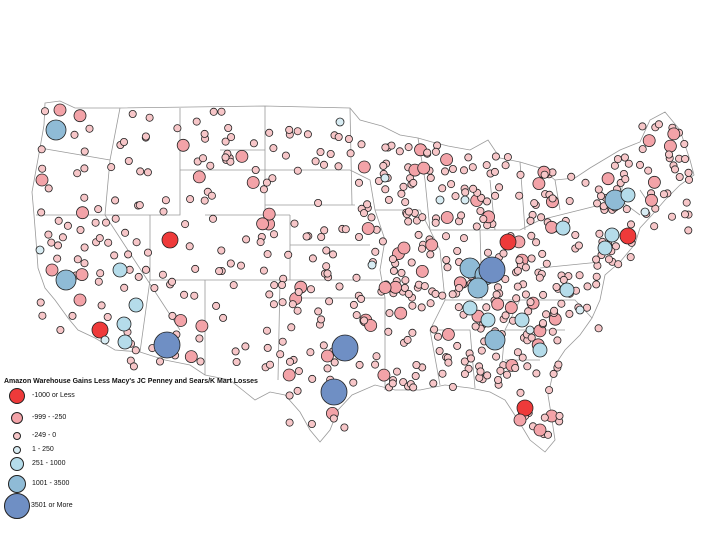  I want to click on legend-label-strong-loss: -1000 or Less, so click(53, 395).